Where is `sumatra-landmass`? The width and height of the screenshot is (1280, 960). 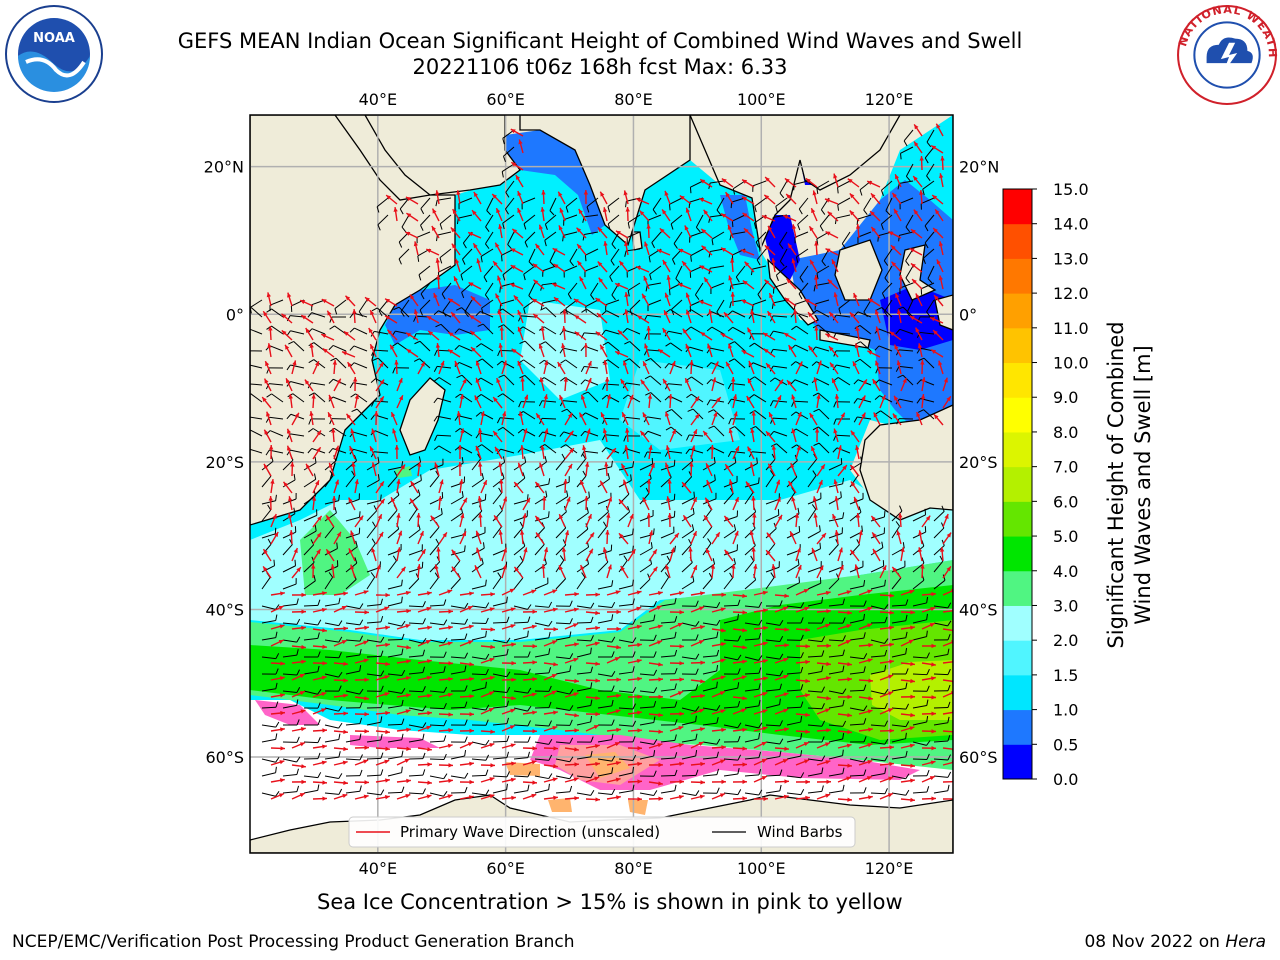 sumatra-landmass is located at coordinates (793, 292).